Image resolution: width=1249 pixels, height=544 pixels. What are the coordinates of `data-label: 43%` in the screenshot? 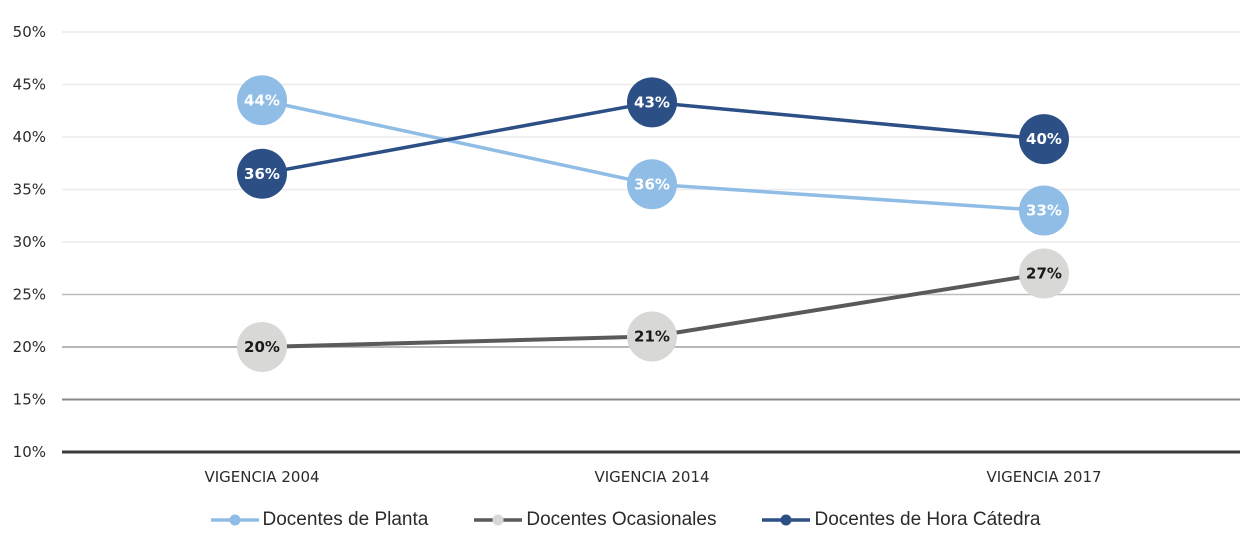 It's located at (652, 102).